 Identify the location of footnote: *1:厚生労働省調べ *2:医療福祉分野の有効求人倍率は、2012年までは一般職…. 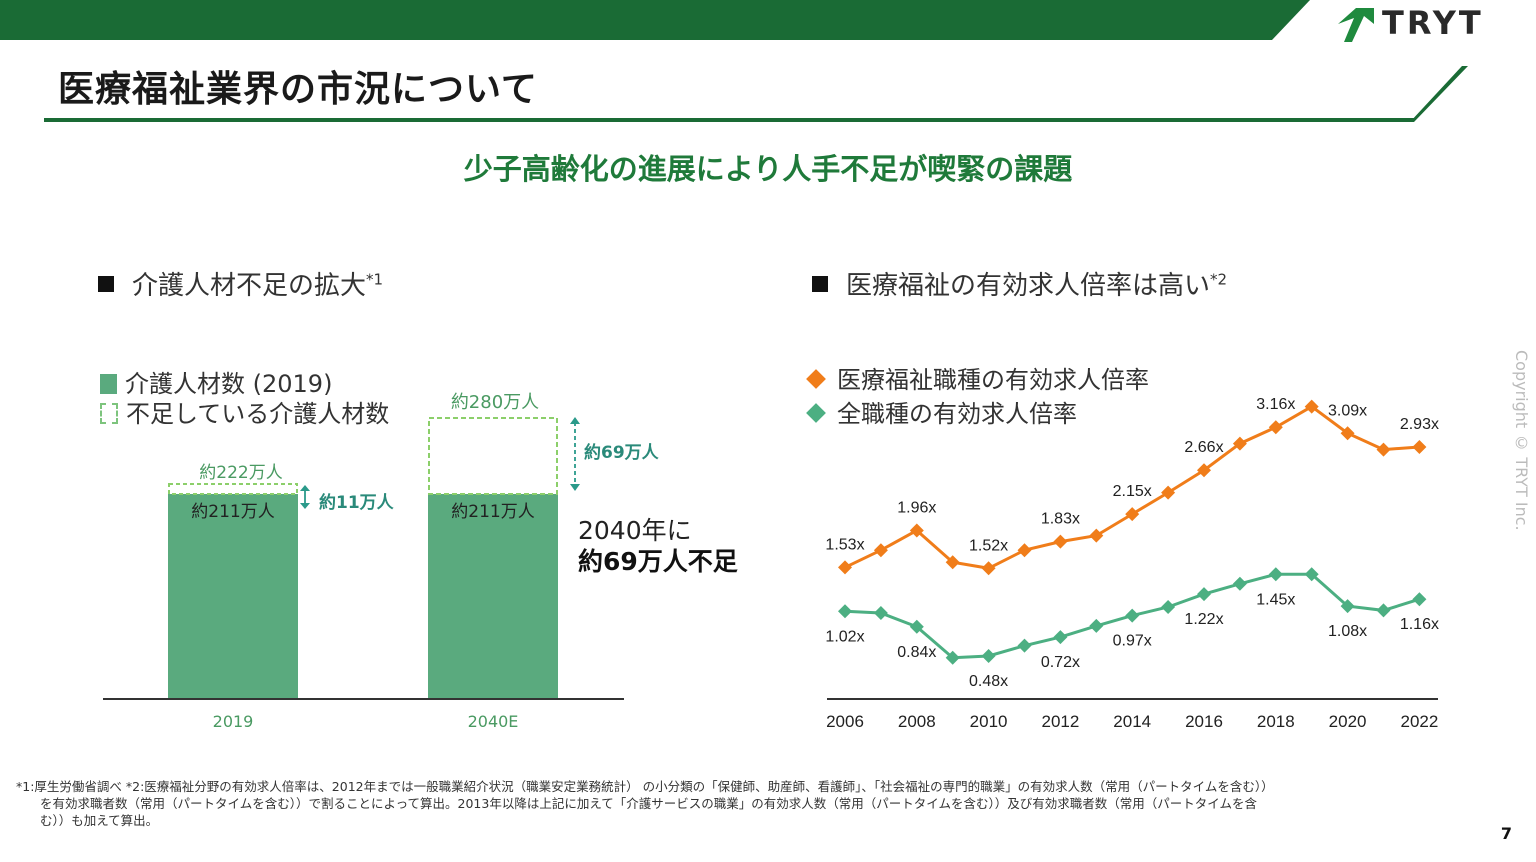
(751, 803).